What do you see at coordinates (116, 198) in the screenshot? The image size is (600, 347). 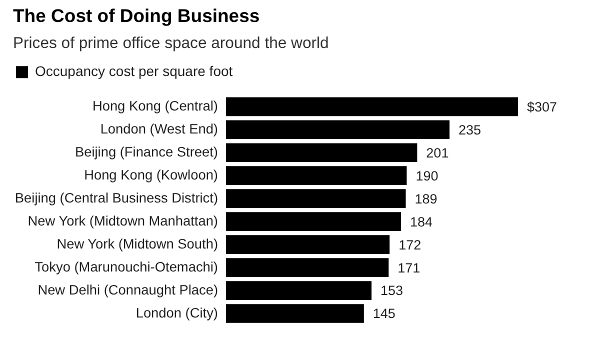 I see `y-tick-label: Beijing (Central Business District)` at bounding box center [116, 198].